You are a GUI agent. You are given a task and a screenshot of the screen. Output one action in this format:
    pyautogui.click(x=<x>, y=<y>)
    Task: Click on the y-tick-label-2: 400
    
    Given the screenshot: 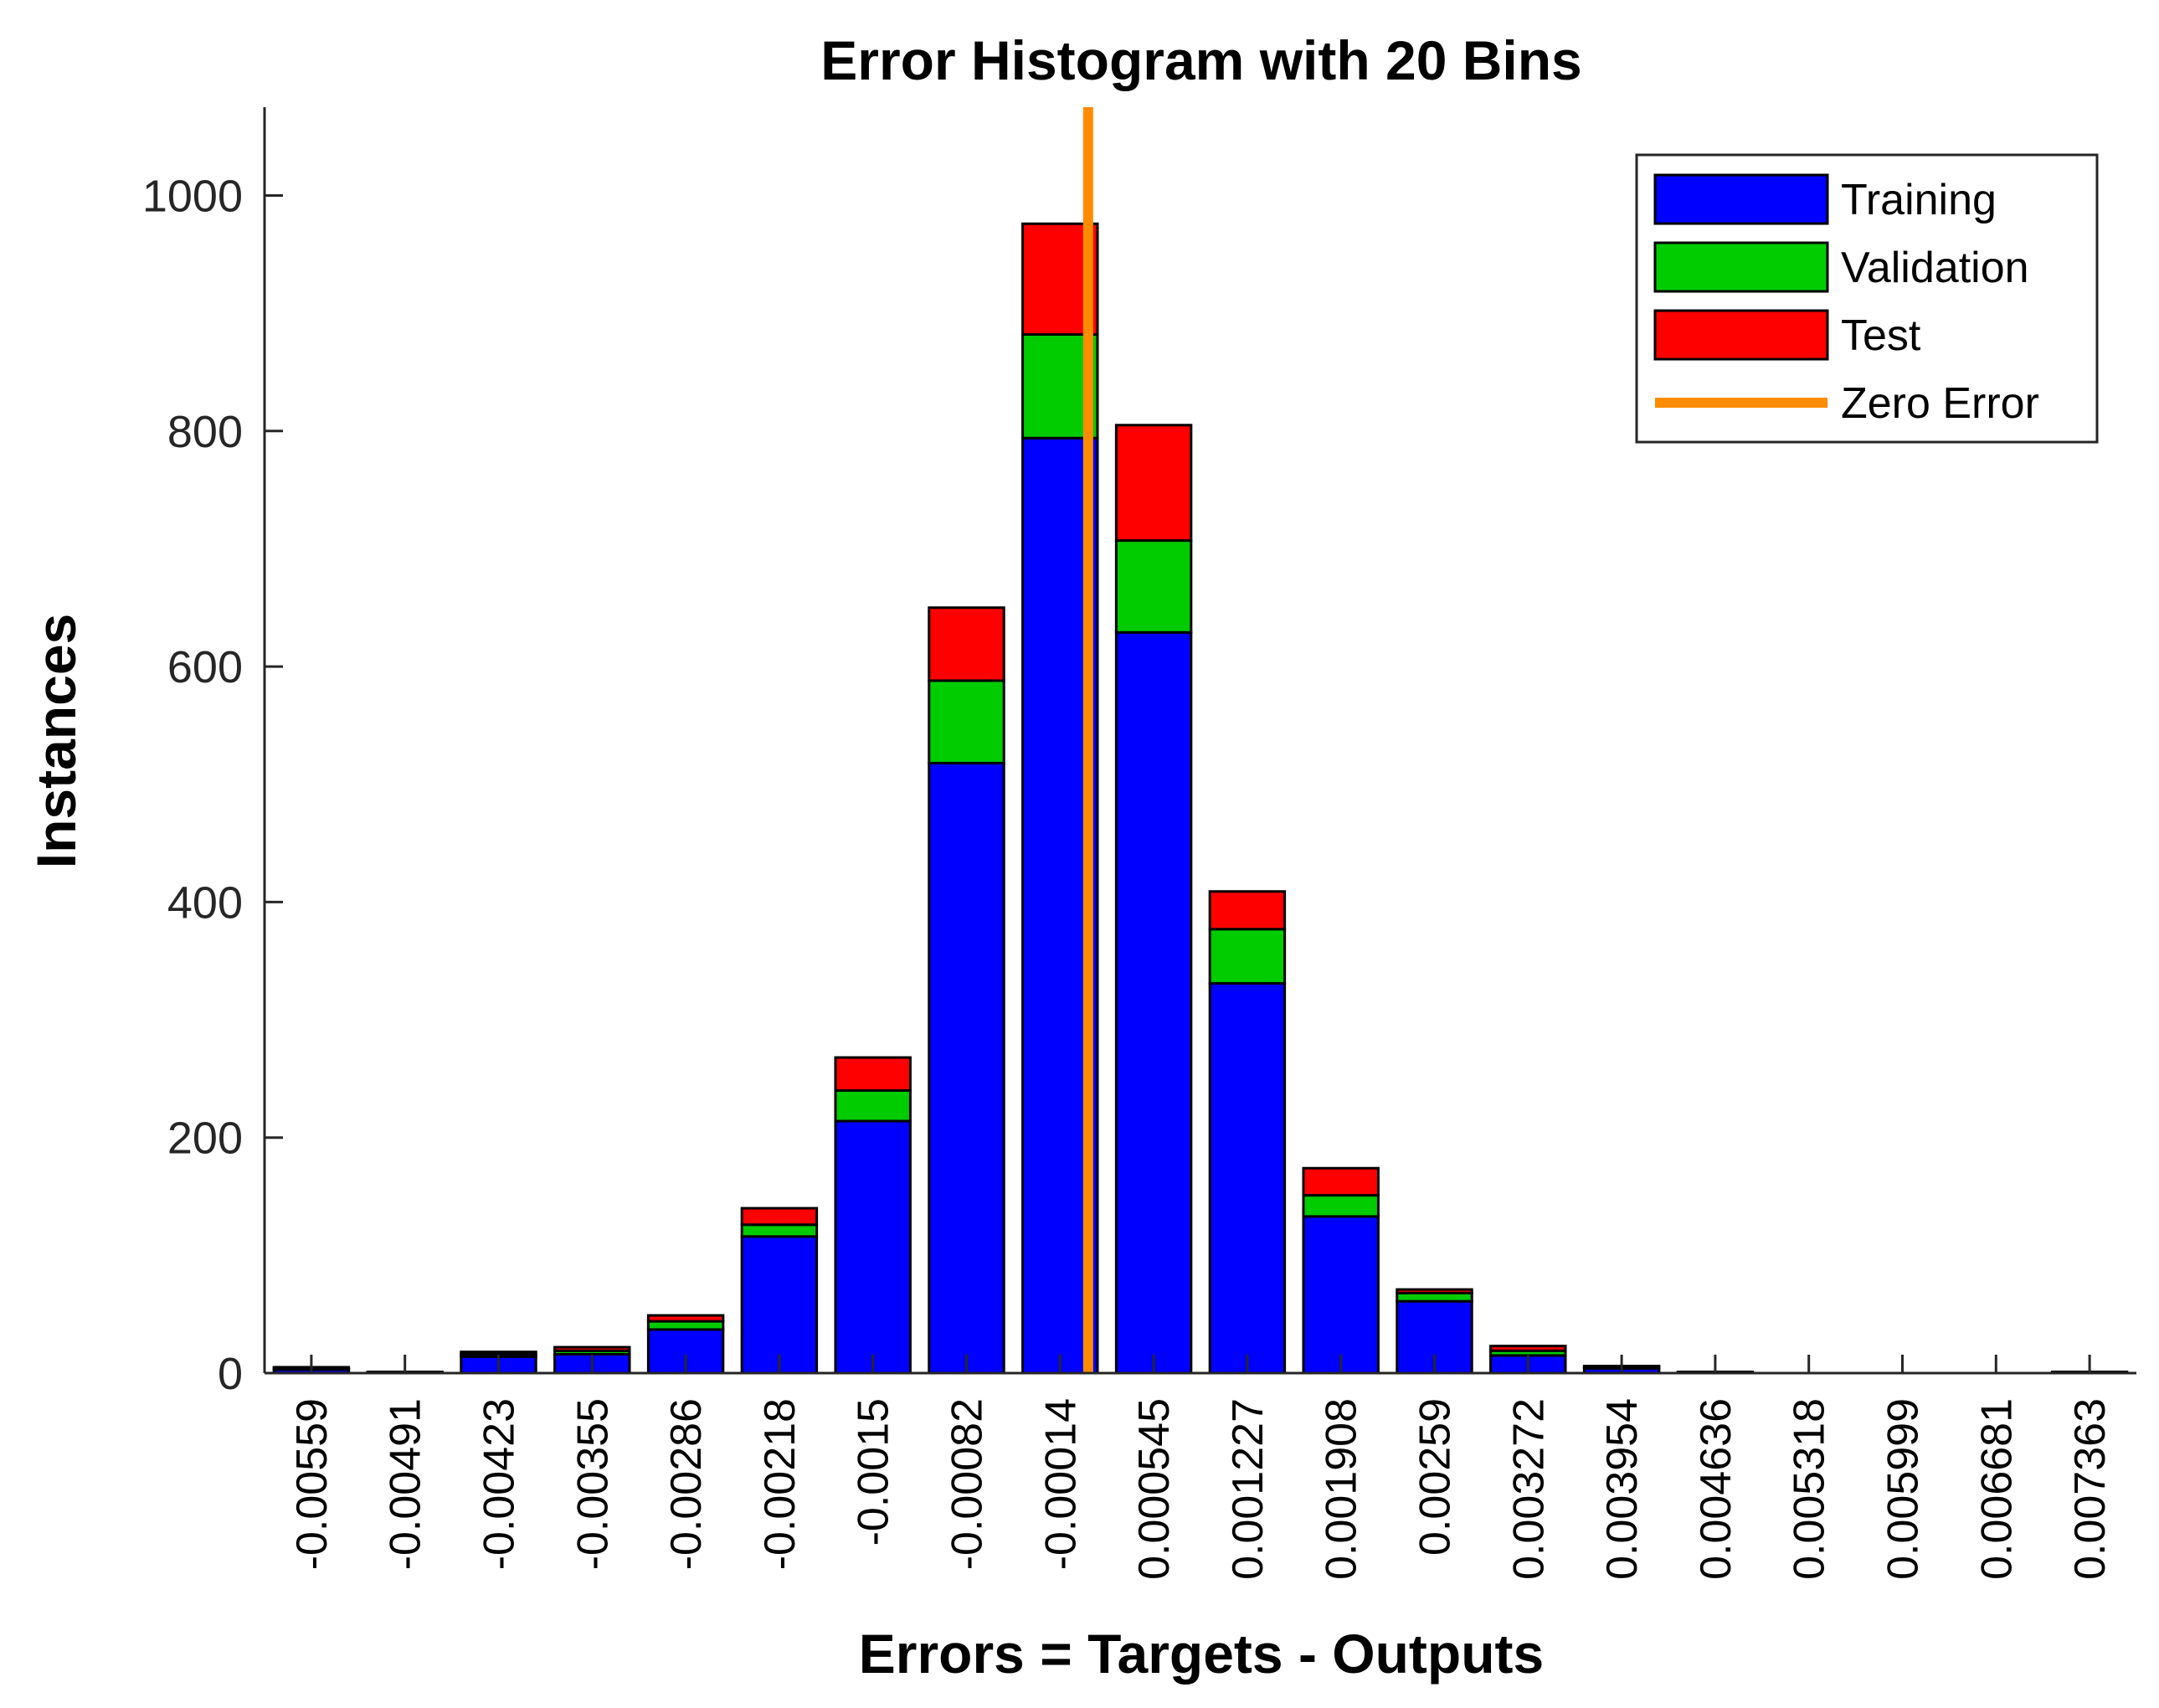 What is the action you would take?
    pyautogui.click(x=205, y=903)
    